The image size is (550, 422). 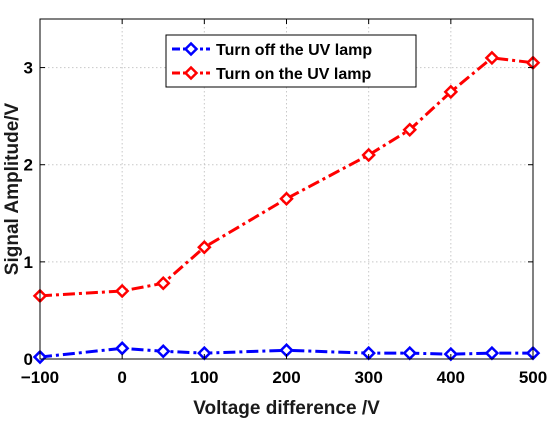 I want to click on y-tick-label: 3, so click(x=28, y=68).